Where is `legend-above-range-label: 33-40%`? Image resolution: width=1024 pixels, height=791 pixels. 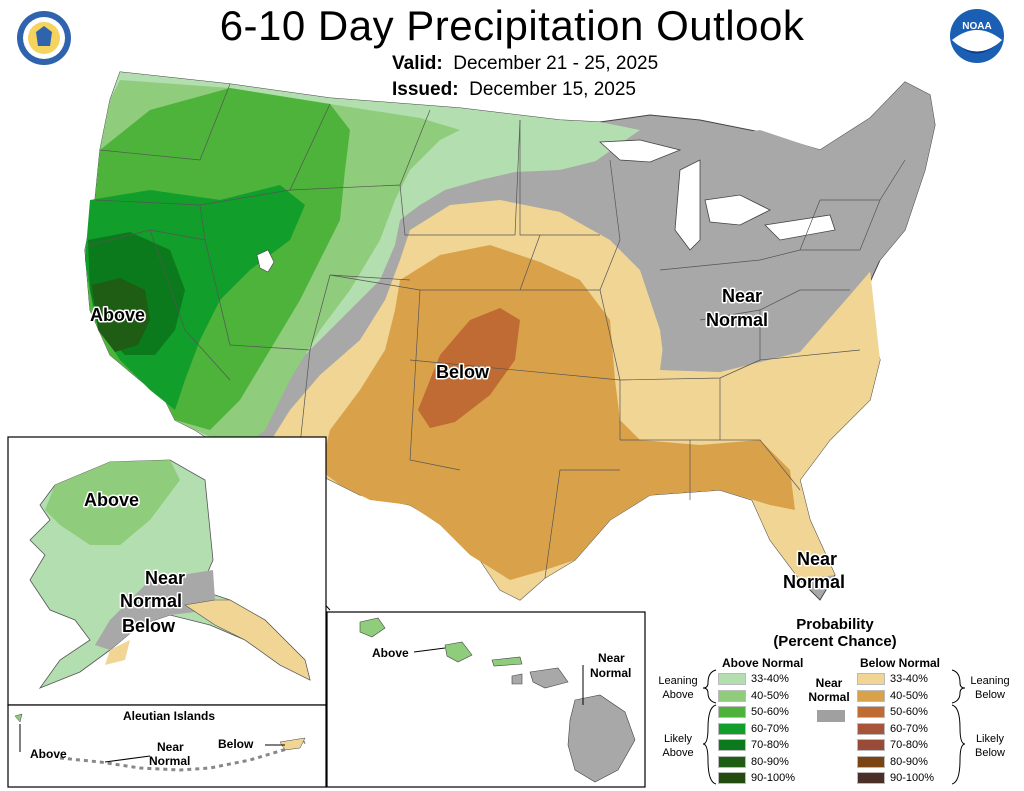 legend-above-range-label: 33-40% is located at coordinates (770, 679).